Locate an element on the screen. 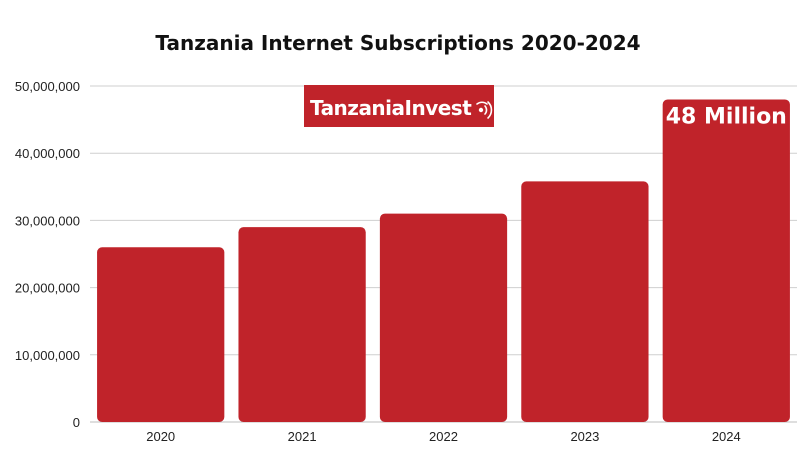 This screenshot has height=450, width=800. signal-icon is located at coordinates (484, 110).